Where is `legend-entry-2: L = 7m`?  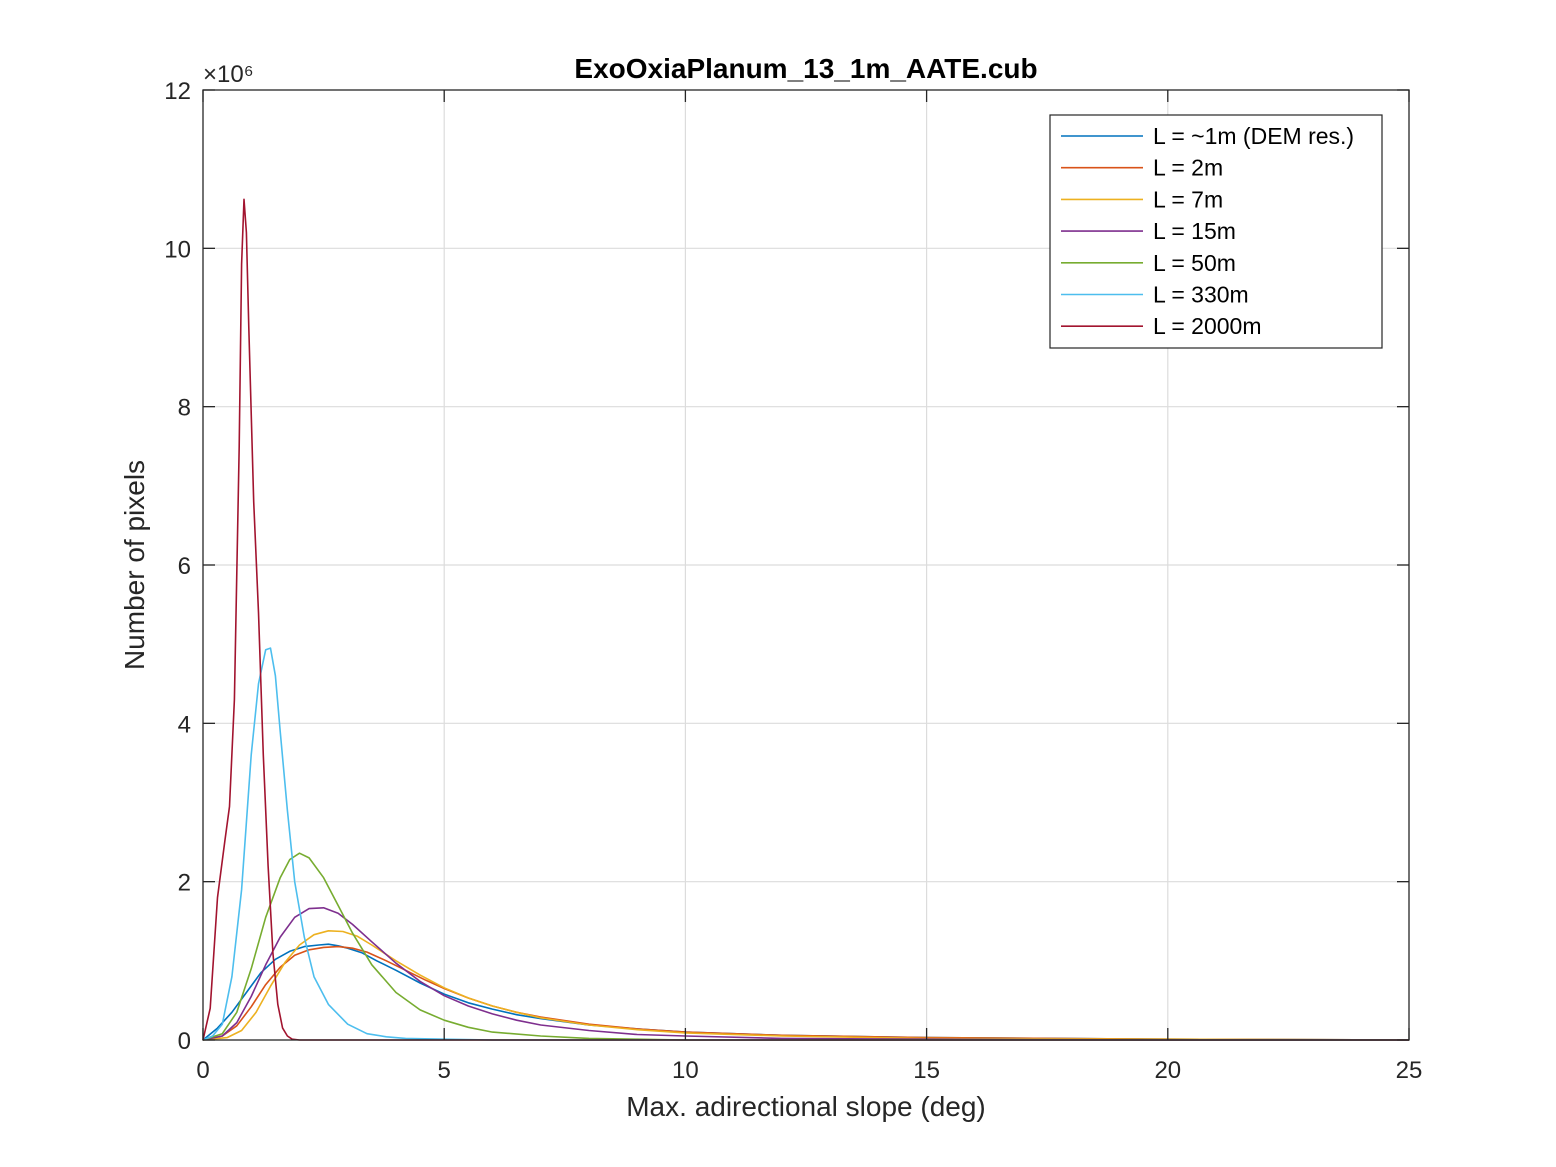 legend-entry-2: L = 7m is located at coordinates (1188, 199).